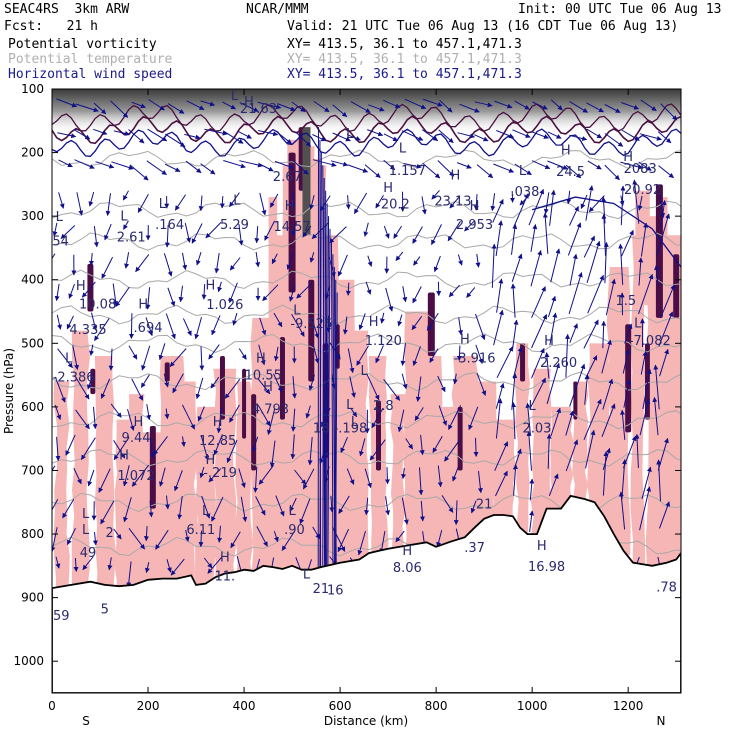 This screenshot has width=740, height=740. Describe the element at coordinates (124, 456) in the screenshot. I see `contour-label-63: H` at that location.